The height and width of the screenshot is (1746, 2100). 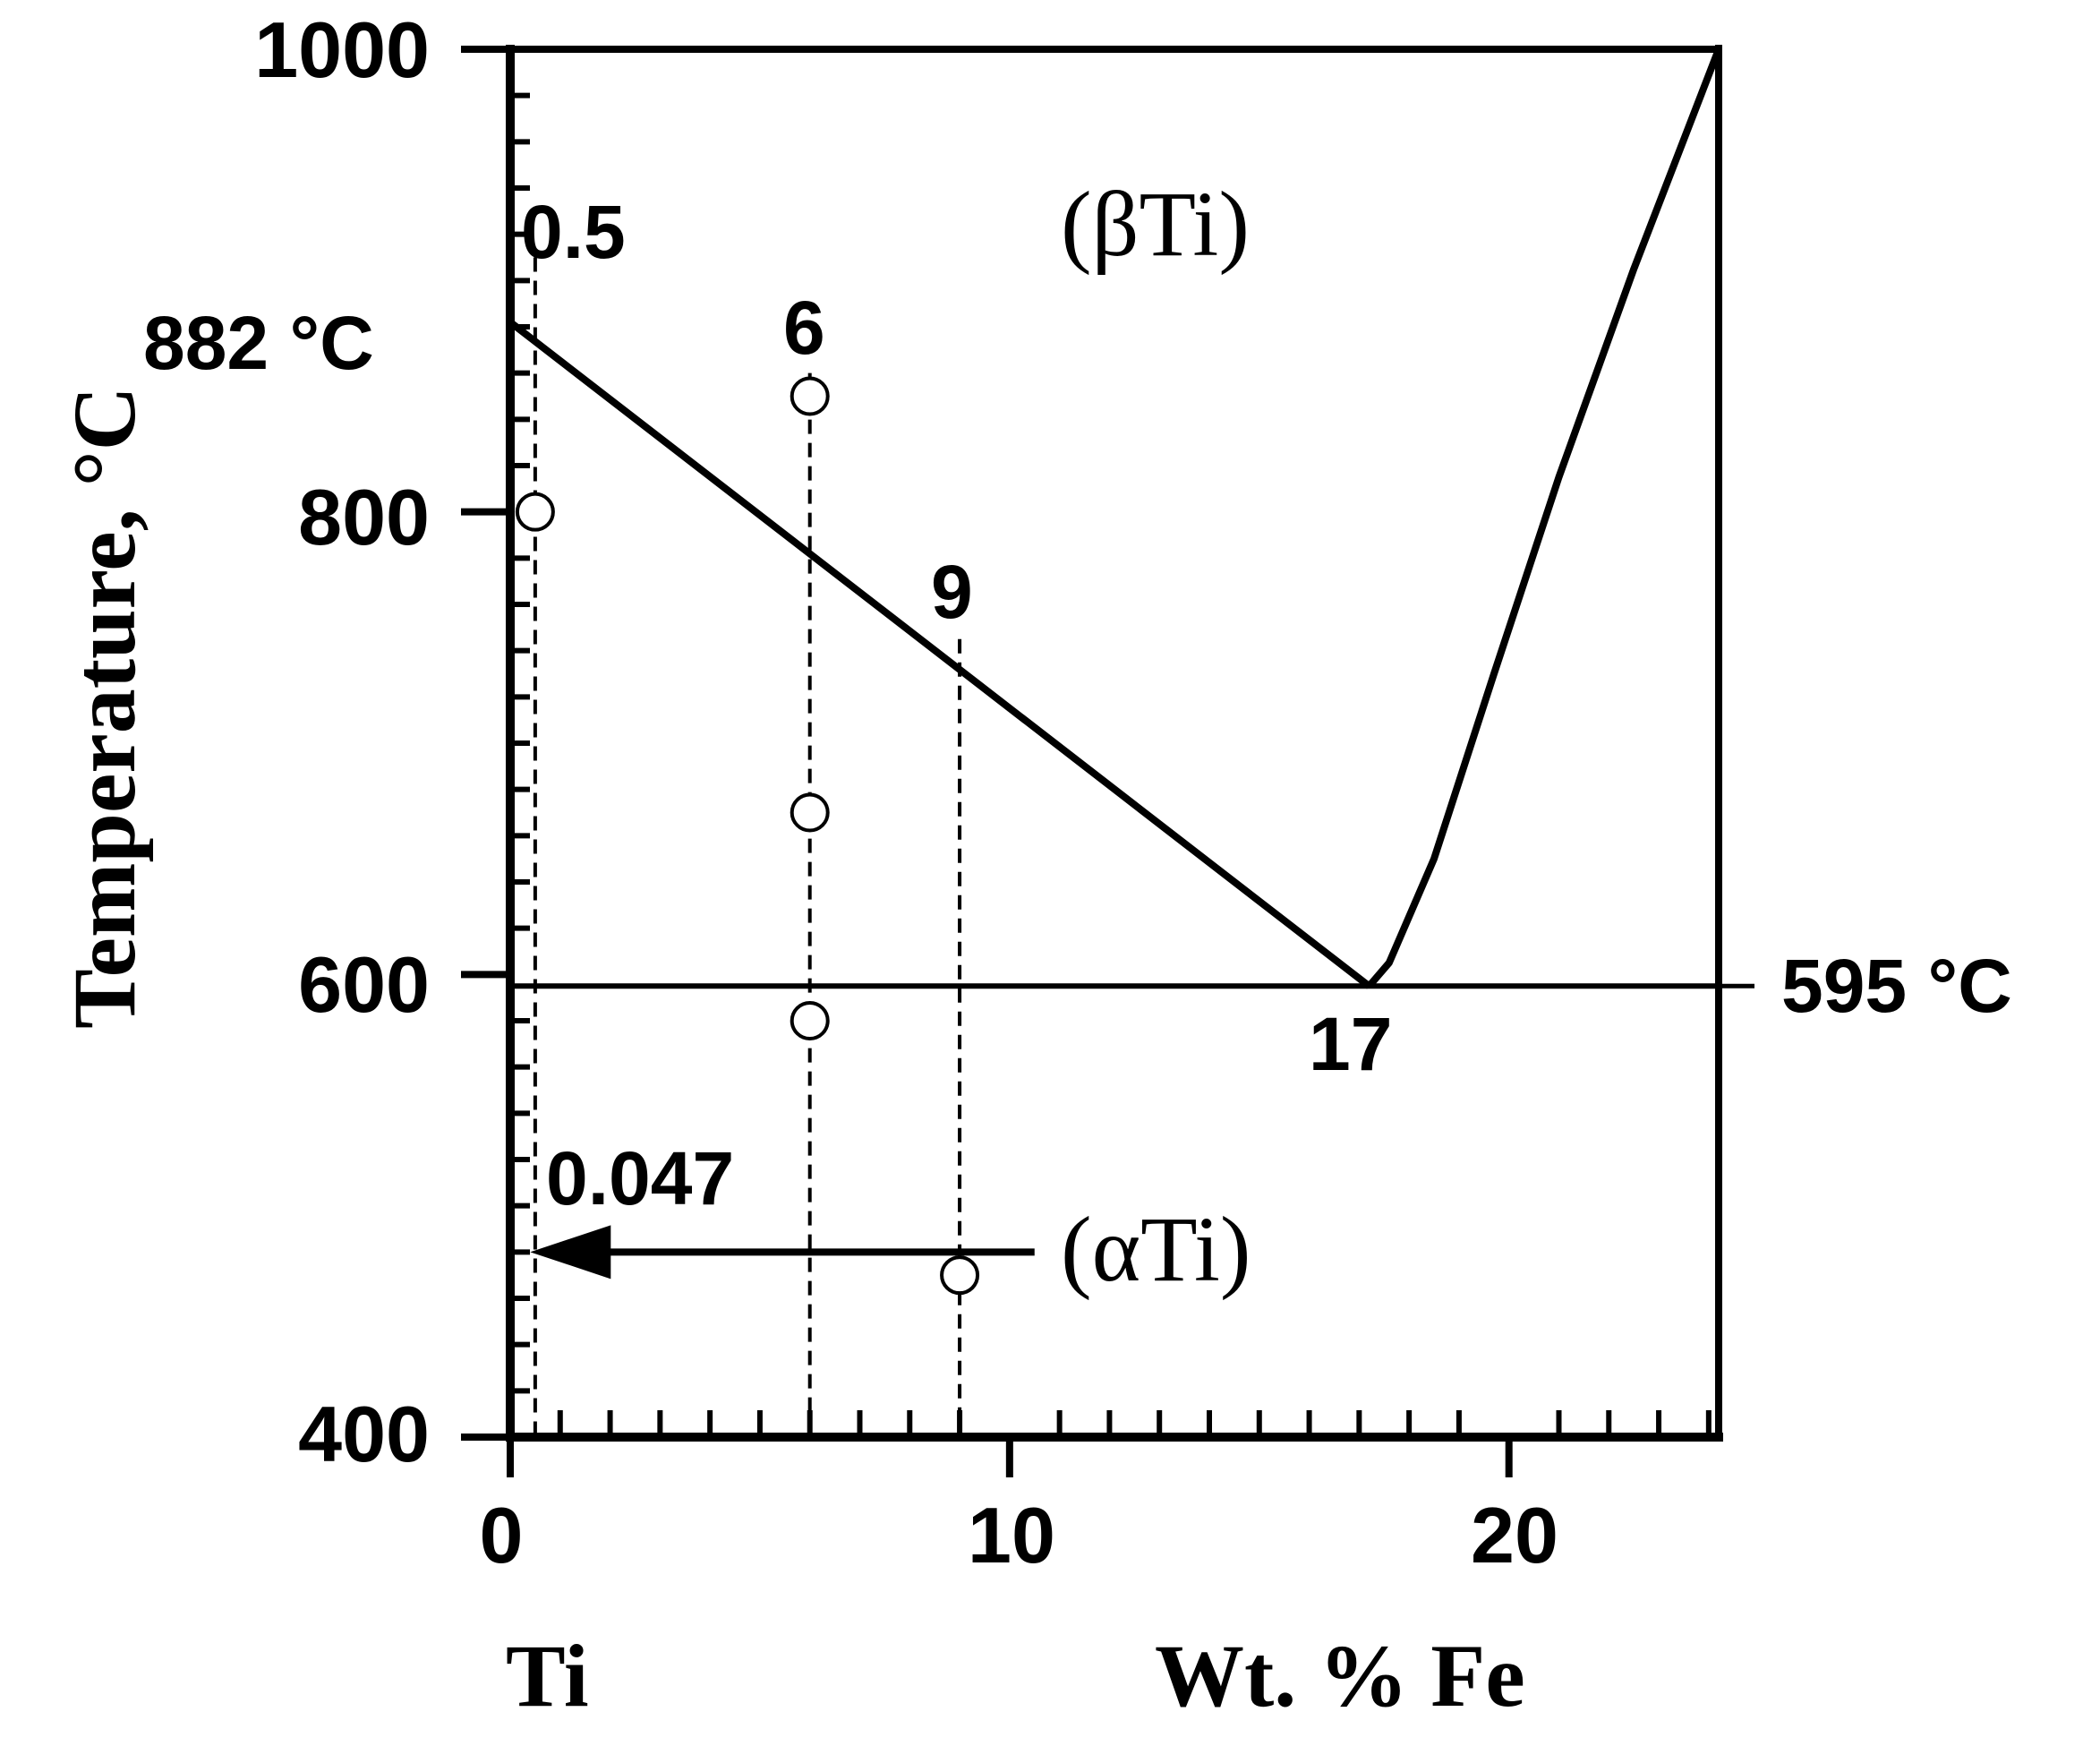 I want to click on composition-label-6: 6, so click(x=804, y=328).